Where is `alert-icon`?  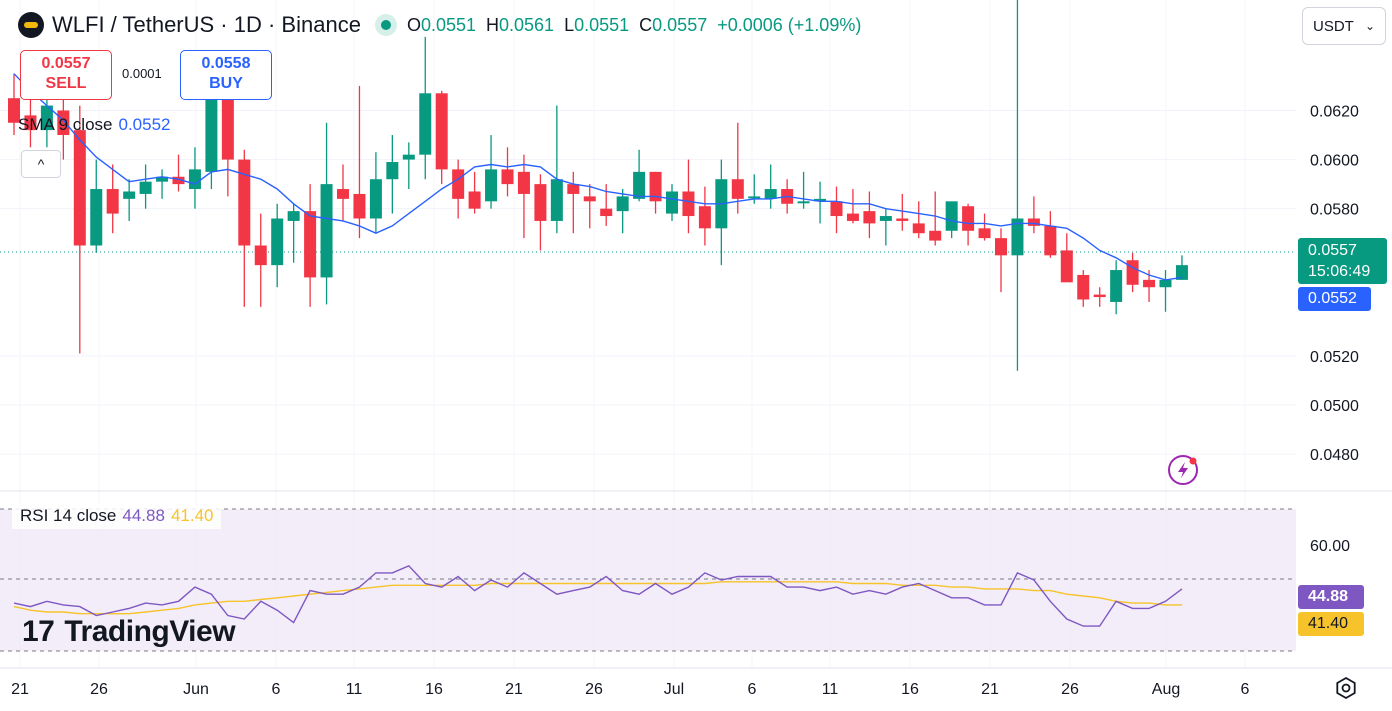 alert-icon is located at coordinates (1183, 470).